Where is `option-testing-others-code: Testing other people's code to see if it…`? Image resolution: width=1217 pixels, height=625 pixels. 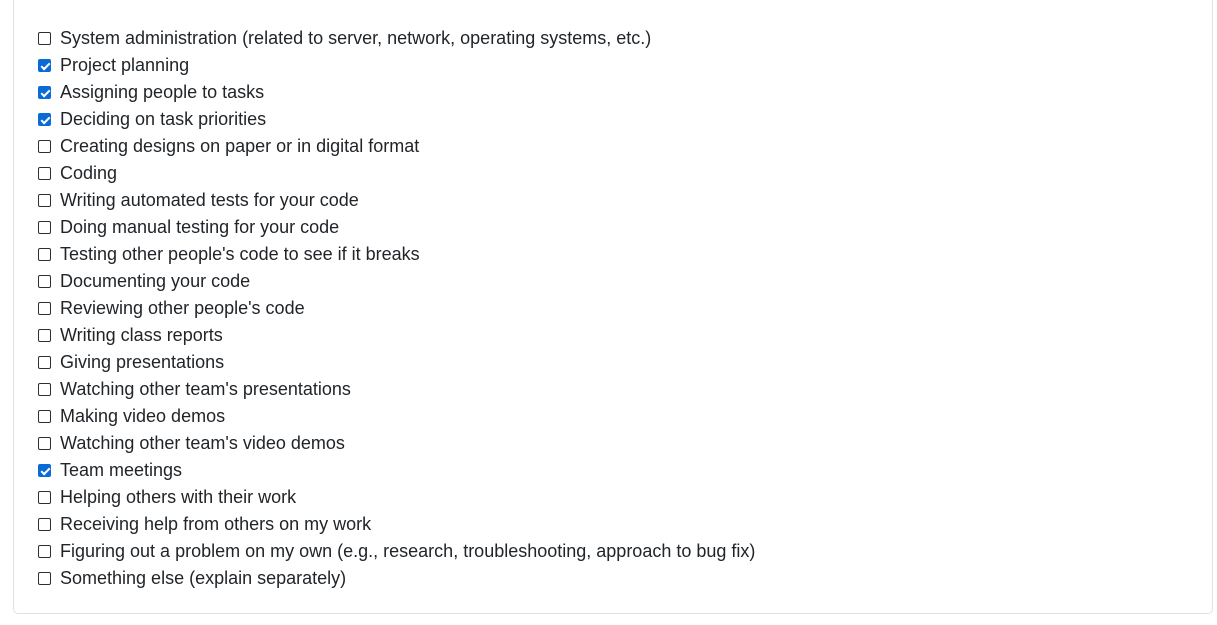 option-testing-others-code: Testing other people's code to see if it… is located at coordinates (396, 254).